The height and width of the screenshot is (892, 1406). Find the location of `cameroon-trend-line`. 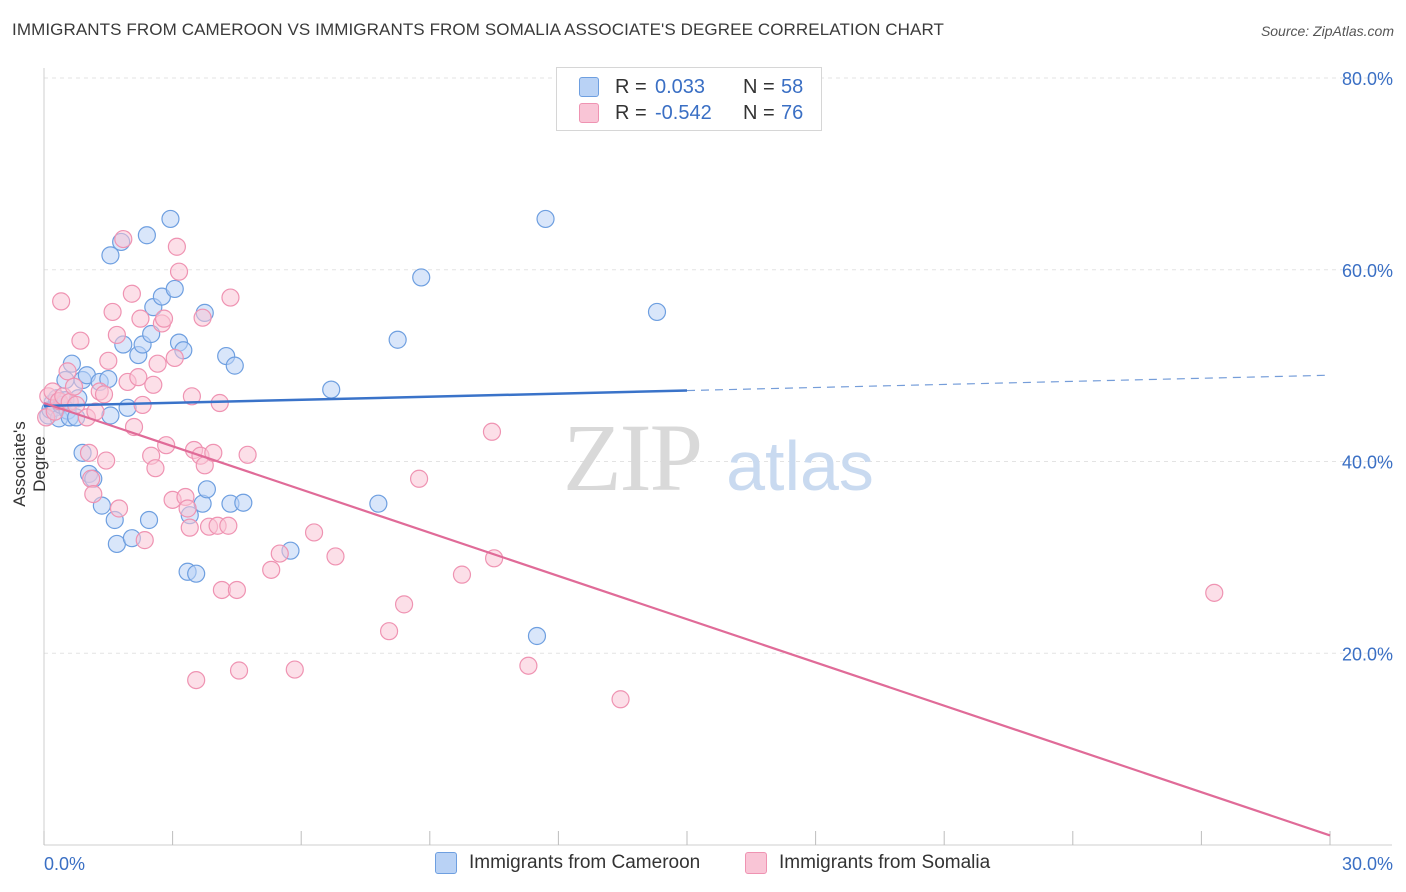

cameroon-trend-line is located at coordinates (365, 398).